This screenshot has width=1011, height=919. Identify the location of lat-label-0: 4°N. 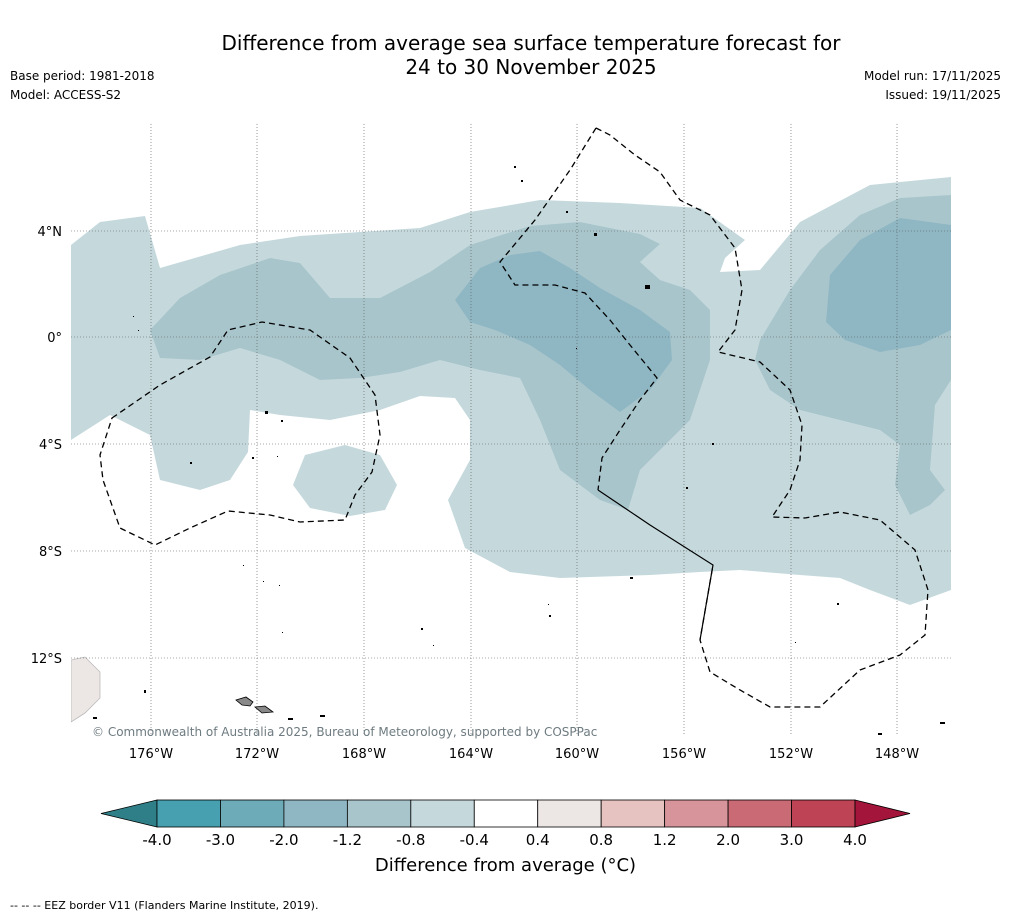
(50, 232).